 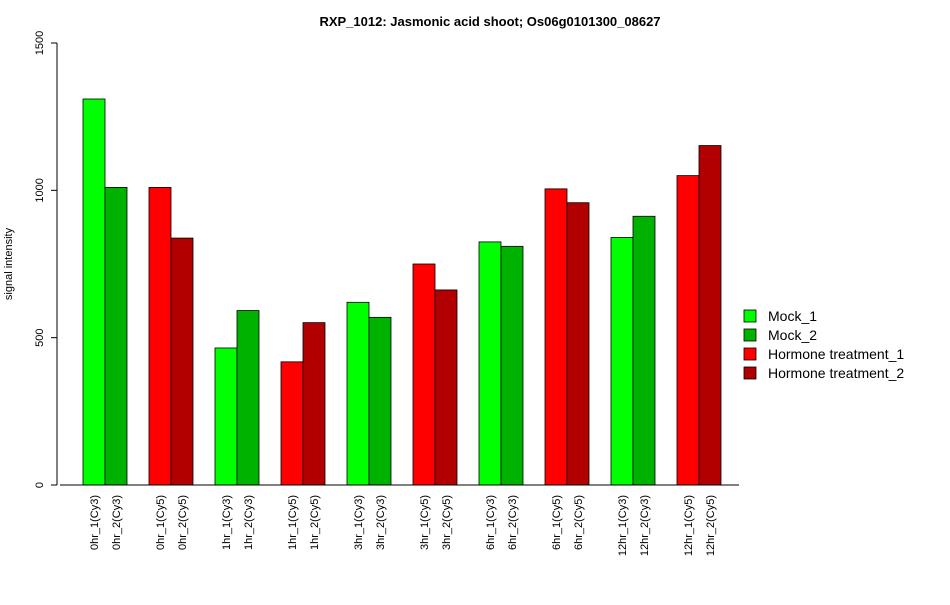 I want to click on x-tick-label: 3hr_2(Cy3), so click(x=381, y=522).